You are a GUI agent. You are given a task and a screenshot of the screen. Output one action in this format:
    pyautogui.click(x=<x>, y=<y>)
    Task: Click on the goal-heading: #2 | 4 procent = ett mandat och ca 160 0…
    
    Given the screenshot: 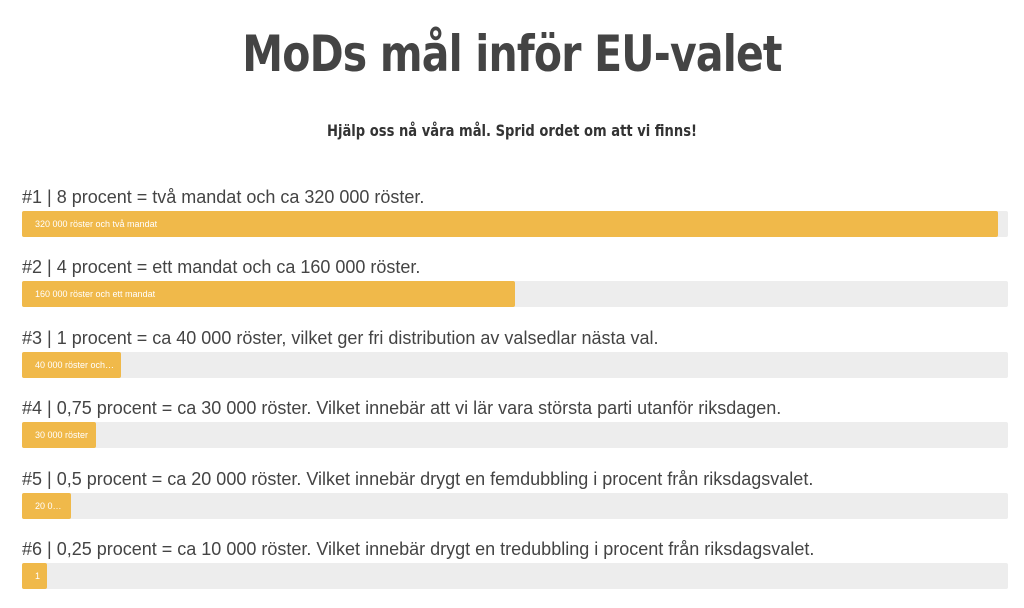 What is the action you would take?
    pyautogui.click(x=221, y=267)
    